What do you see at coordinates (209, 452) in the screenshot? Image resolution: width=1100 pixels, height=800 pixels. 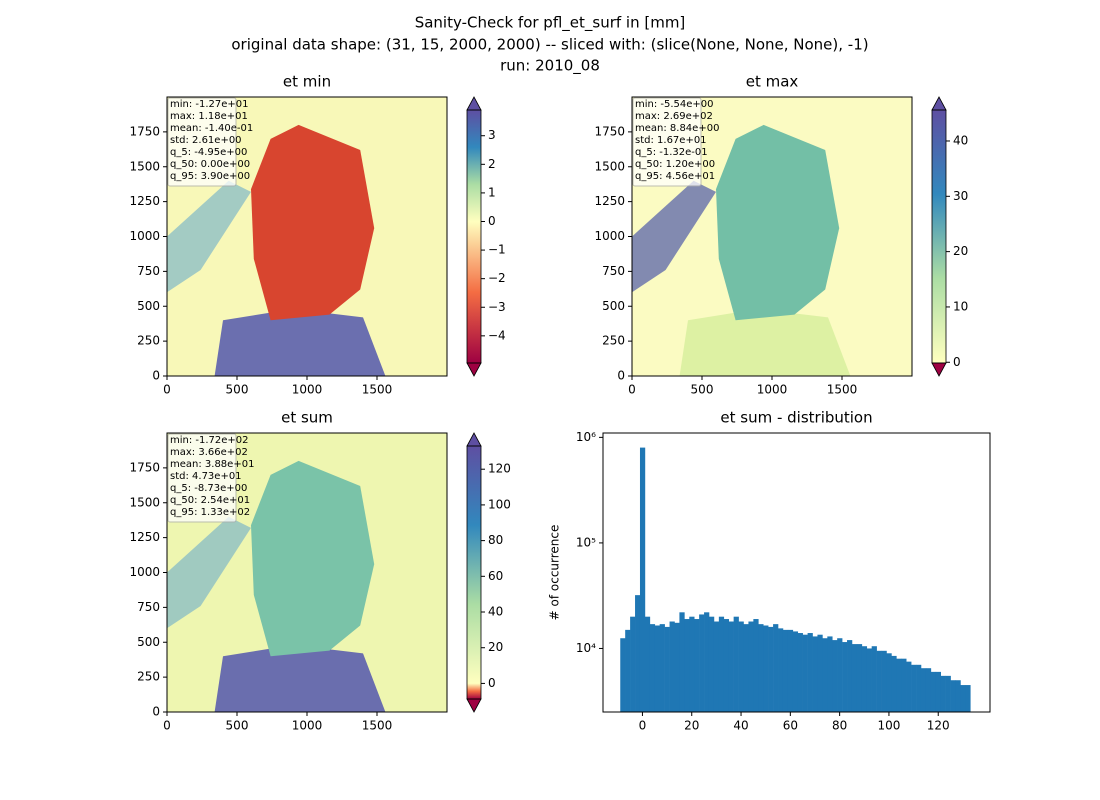 I see `stats-text: max: 3.66e+02` at bounding box center [209, 452].